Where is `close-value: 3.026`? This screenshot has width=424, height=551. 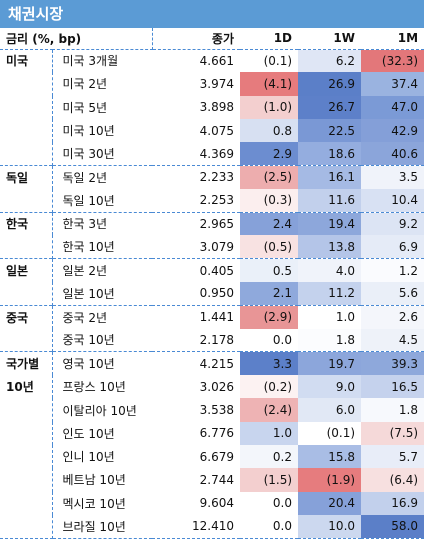
close-value: 3.026 is located at coordinates (217, 386).